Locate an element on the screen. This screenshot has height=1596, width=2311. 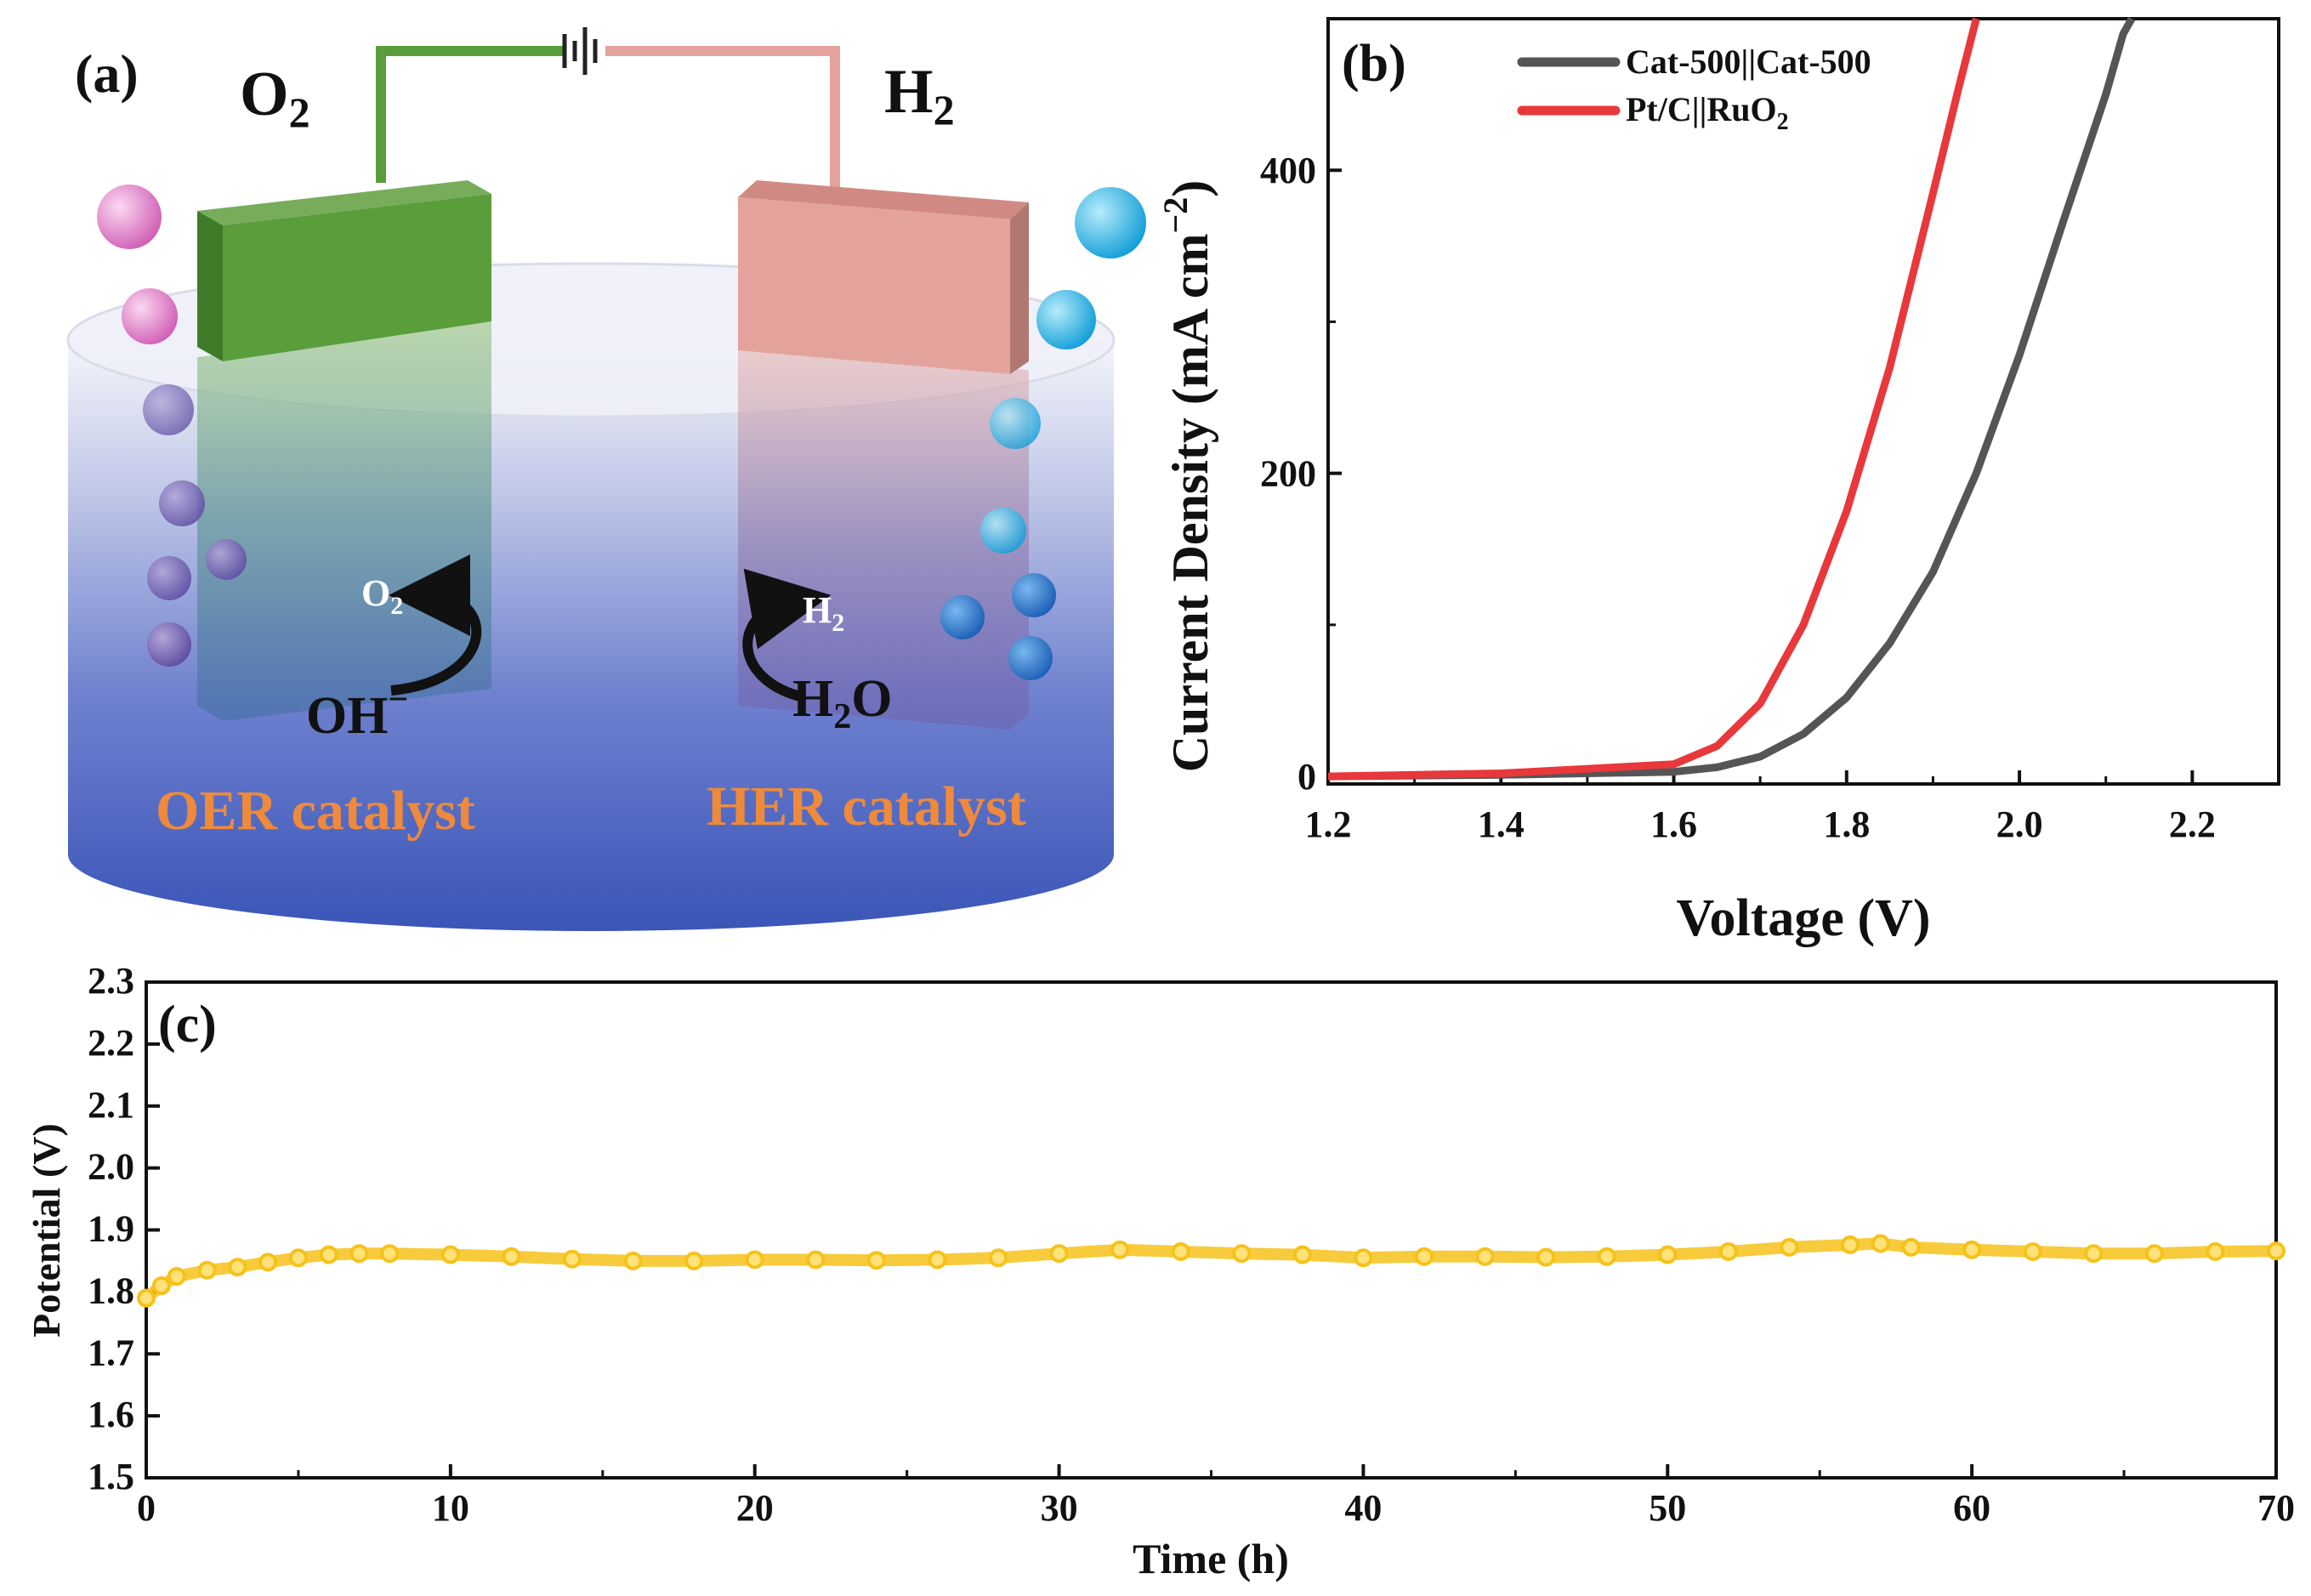
o2-product-label: O2 is located at coordinates (275, 98).